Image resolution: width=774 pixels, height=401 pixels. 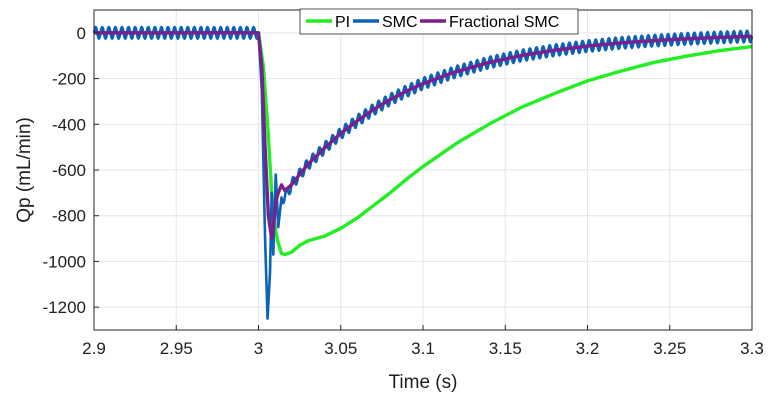 I want to click on y-tick-label: -800, so click(x=69, y=216).